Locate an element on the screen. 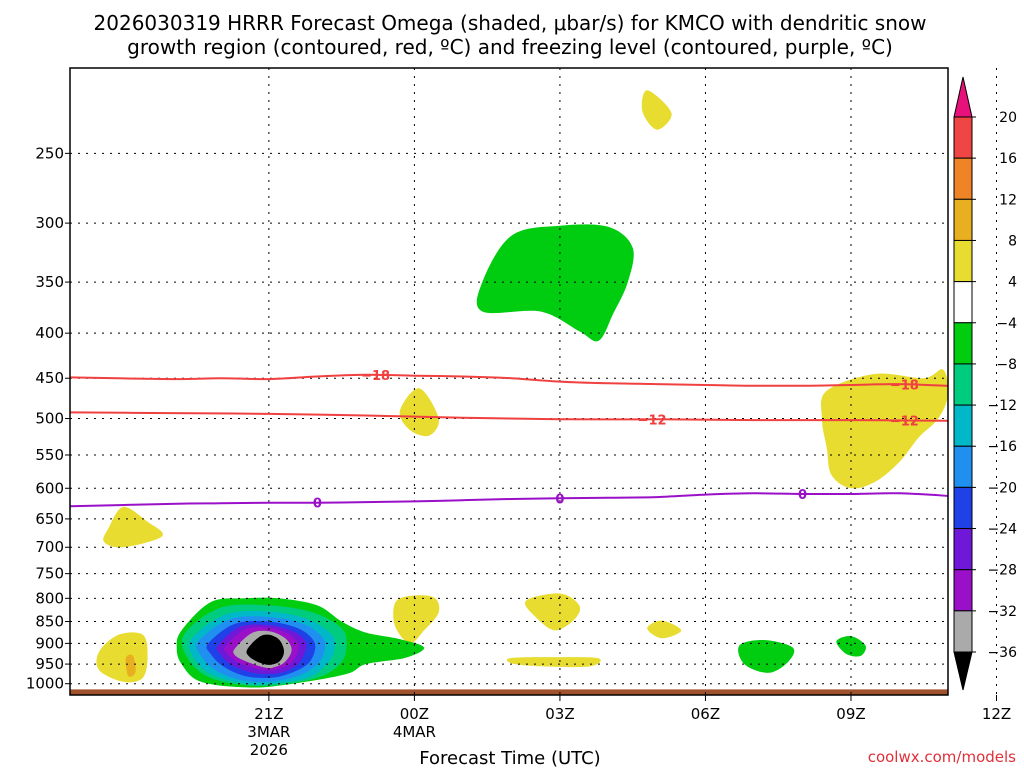 Image resolution: width=1024 pixels, height=768 pixels. x-tick-label-5-0: 00Z is located at coordinates (414, 714).